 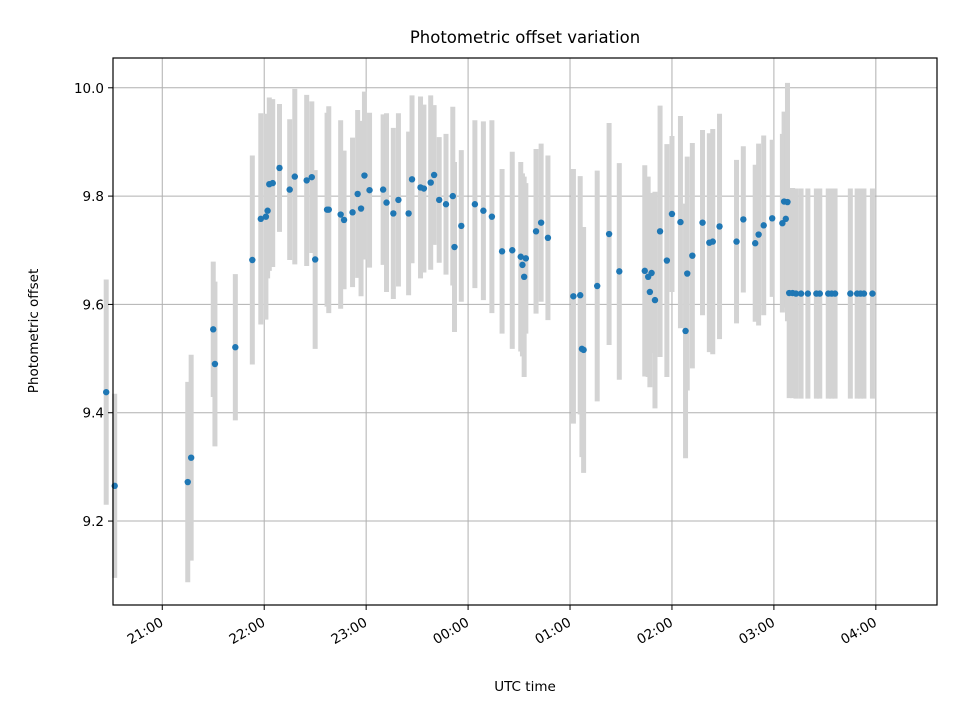 What do you see at coordinates (89, 89) in the screenshot?
I see `y-tick-label: 10.0` at bounding box center [89, 89].